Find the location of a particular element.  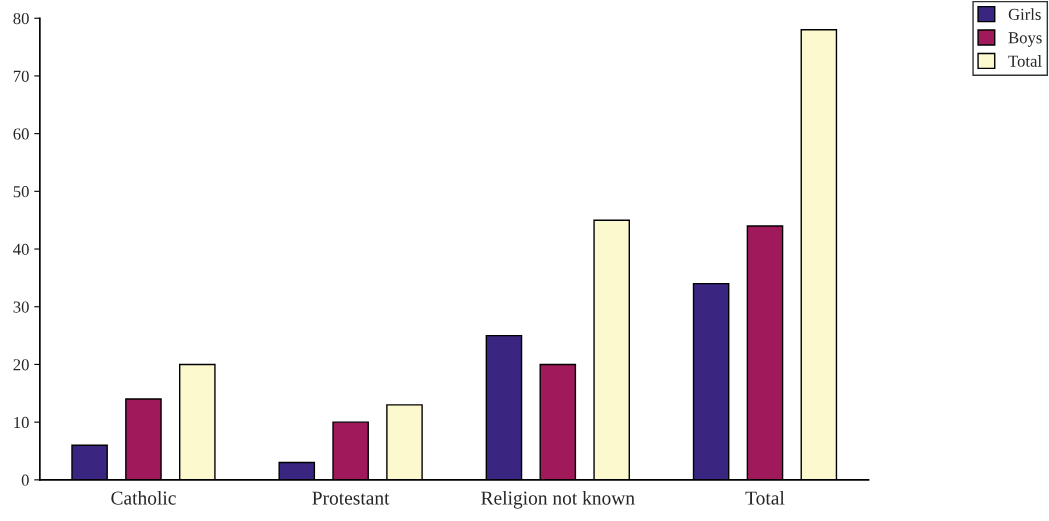

y-tick-label: 60 is located at coordinates (21, 134).